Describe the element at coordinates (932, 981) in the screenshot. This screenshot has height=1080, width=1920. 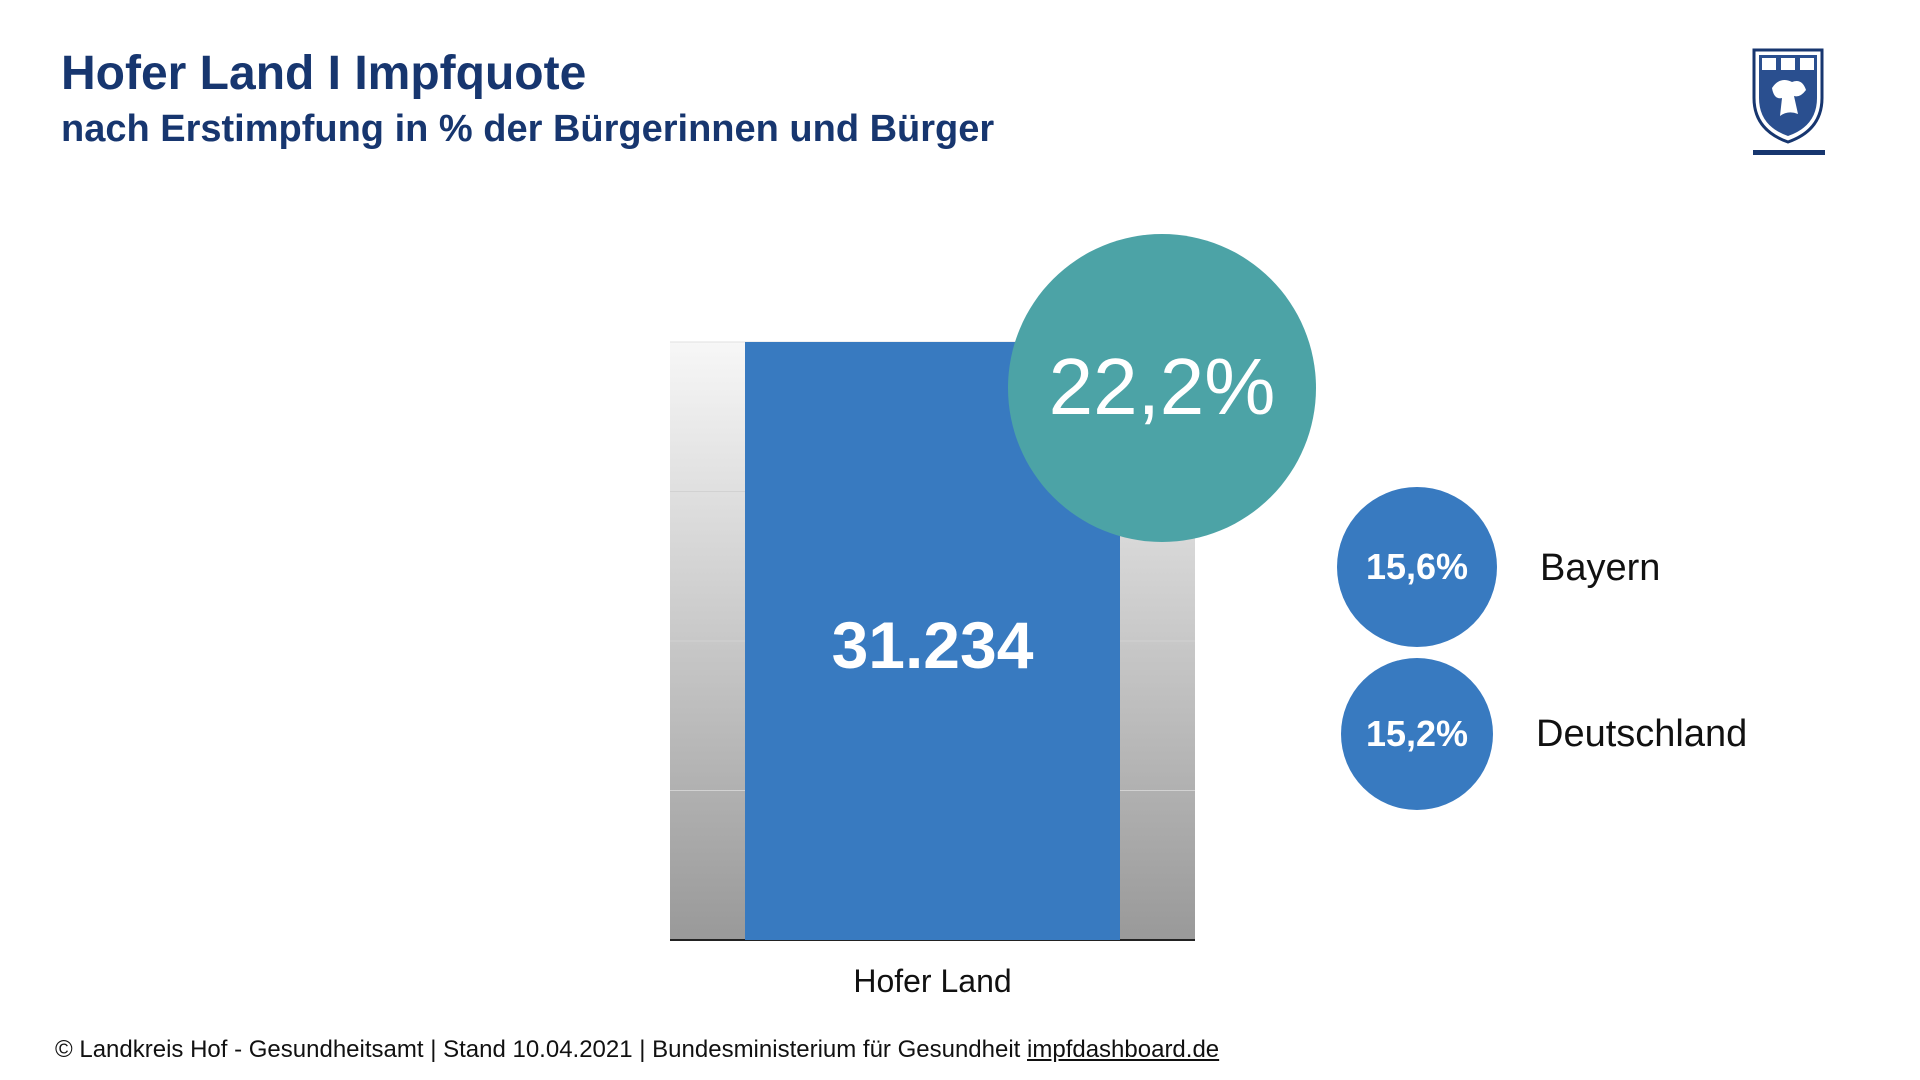
I see `category-label: Hofer Land` at that location.